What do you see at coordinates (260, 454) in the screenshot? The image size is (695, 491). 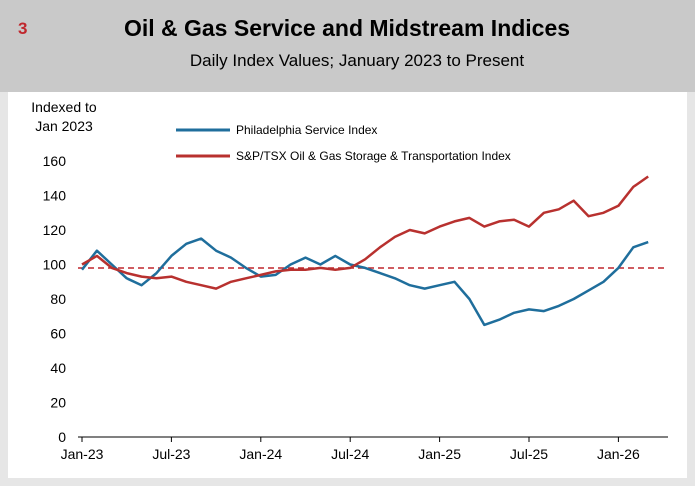 I see `x-tick-label: Jan-24` at bounding box center [260, 454].